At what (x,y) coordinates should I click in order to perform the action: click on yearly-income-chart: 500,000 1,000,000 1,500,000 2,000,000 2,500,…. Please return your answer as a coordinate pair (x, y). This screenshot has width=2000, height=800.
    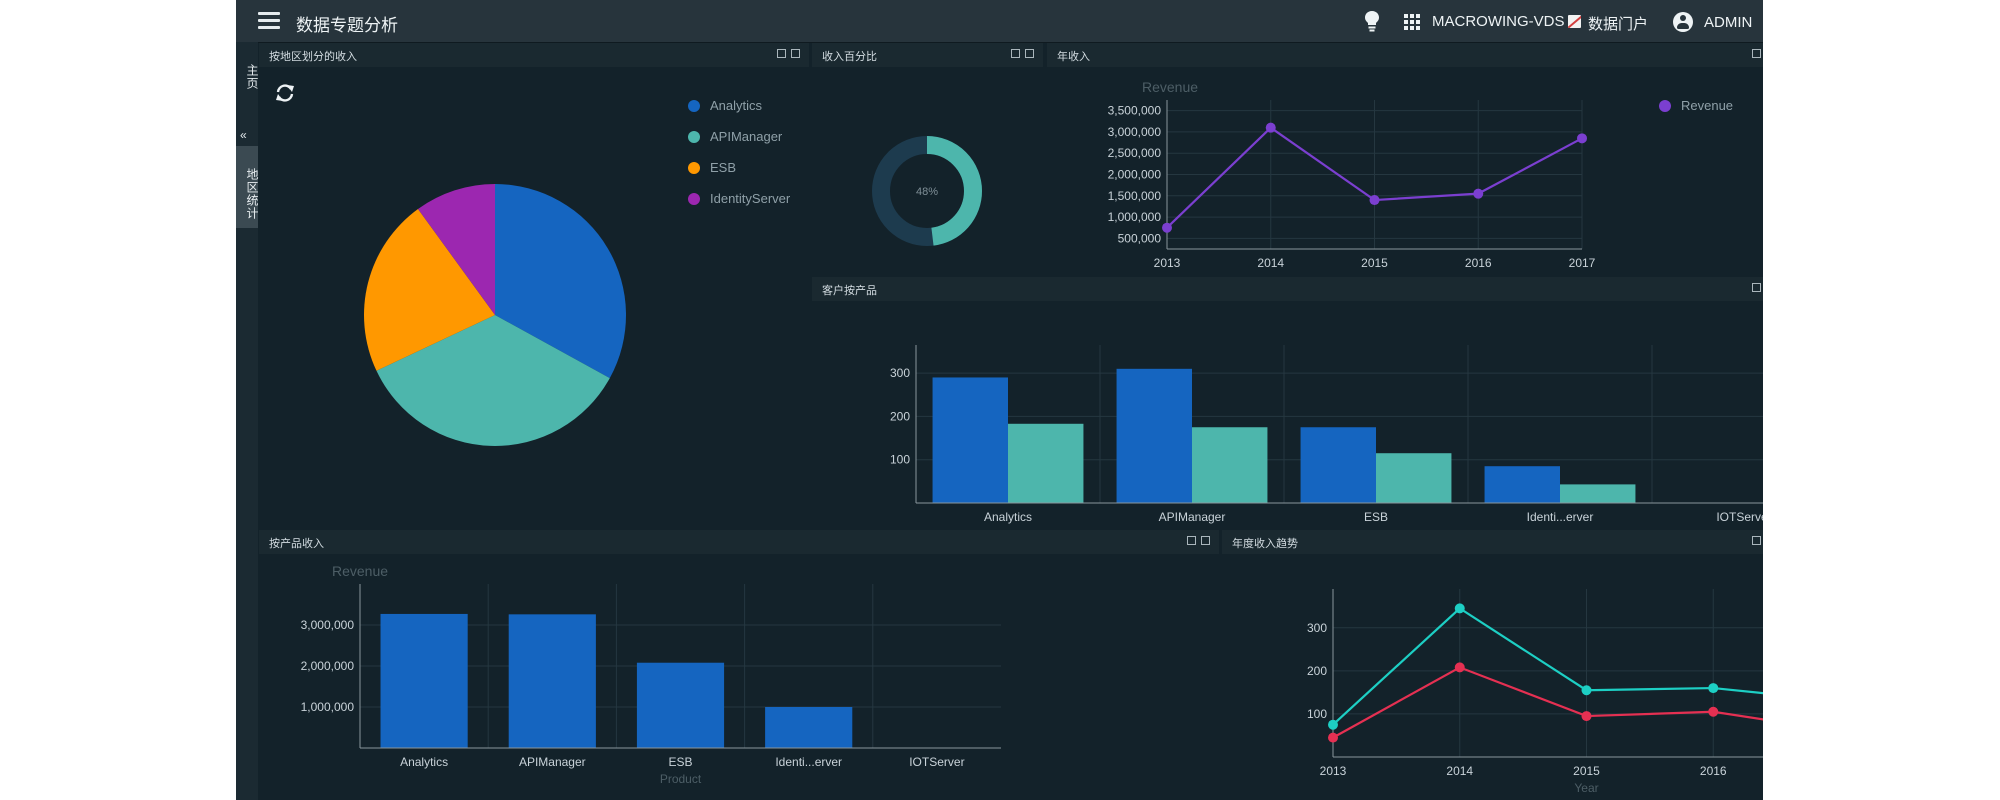
    Looking at the image, I should click on (1420, 174).